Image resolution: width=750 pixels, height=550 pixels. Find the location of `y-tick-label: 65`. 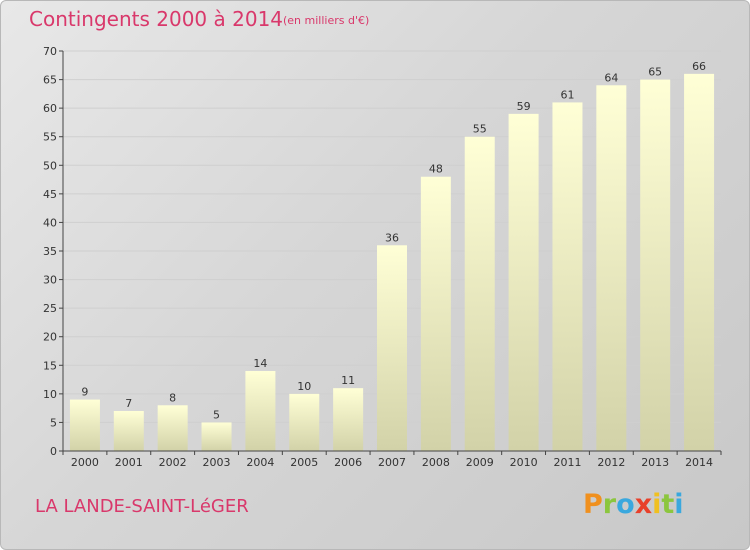

y-tick-label: 65 is located at coordinates (50, 80).